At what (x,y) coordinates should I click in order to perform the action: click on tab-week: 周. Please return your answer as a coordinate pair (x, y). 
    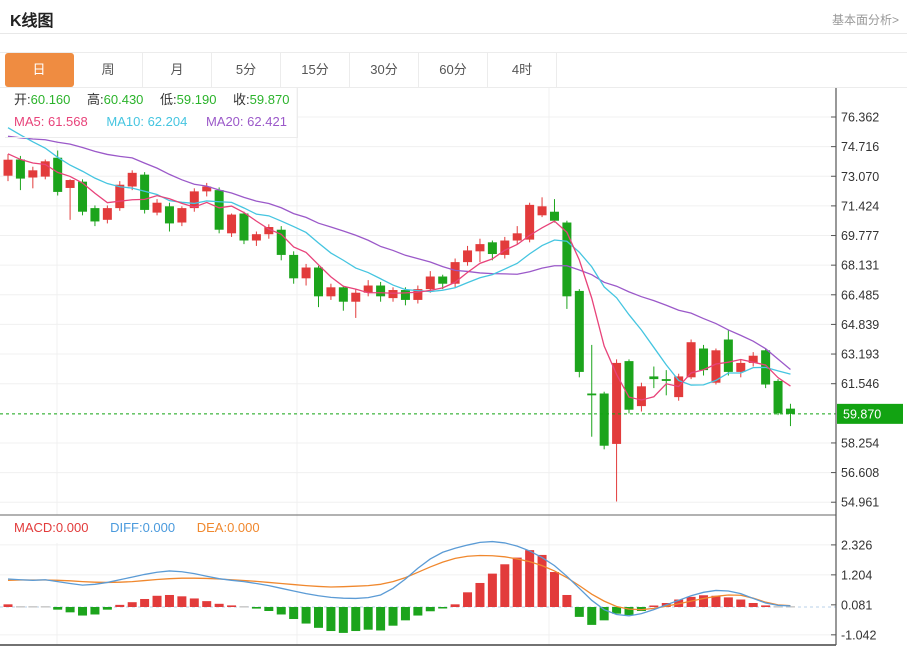
    Looking at the image, I should click on (108, 70).